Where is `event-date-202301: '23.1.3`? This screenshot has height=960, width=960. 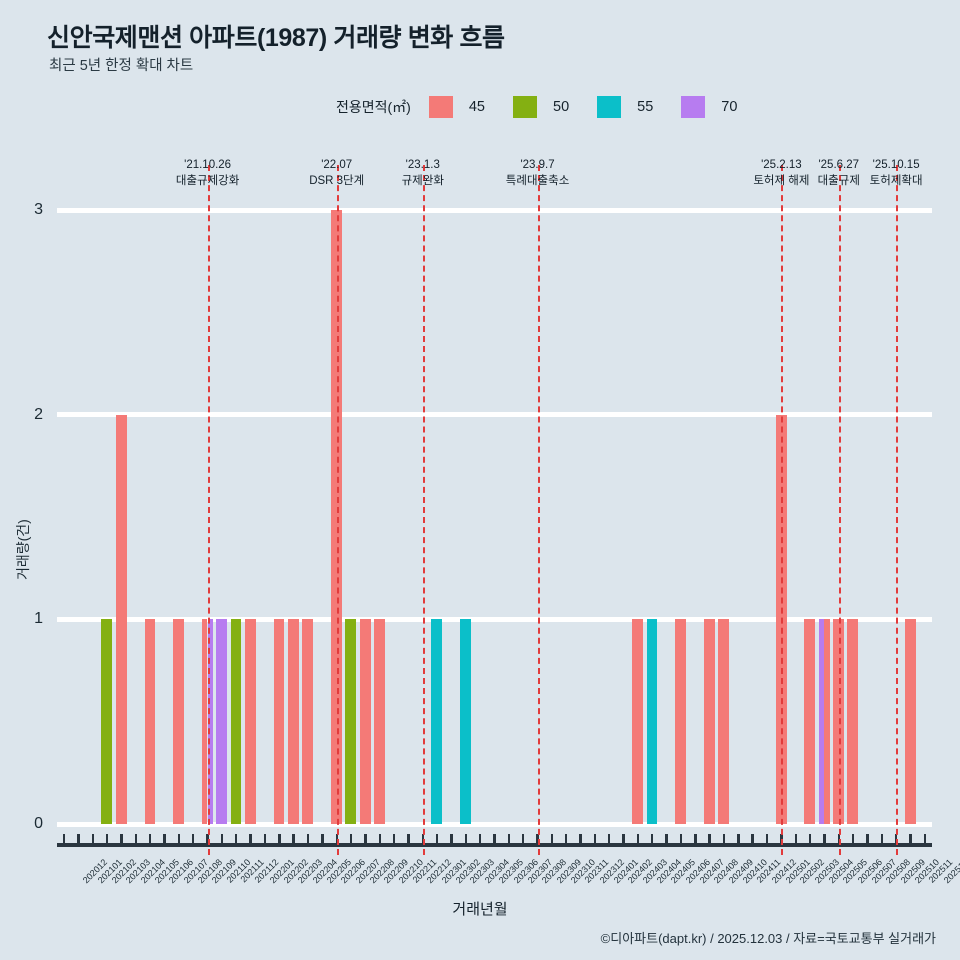 event-date-202301: '23.1.3 is located at coordinates (422, 165).